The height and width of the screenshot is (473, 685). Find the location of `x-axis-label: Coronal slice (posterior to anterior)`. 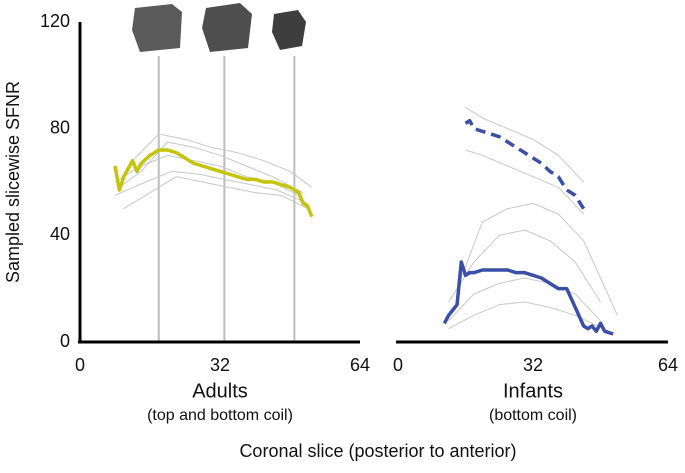

x-axis-label: Coronal slice (posterior to anterior) is located at coordinates (377, 451).